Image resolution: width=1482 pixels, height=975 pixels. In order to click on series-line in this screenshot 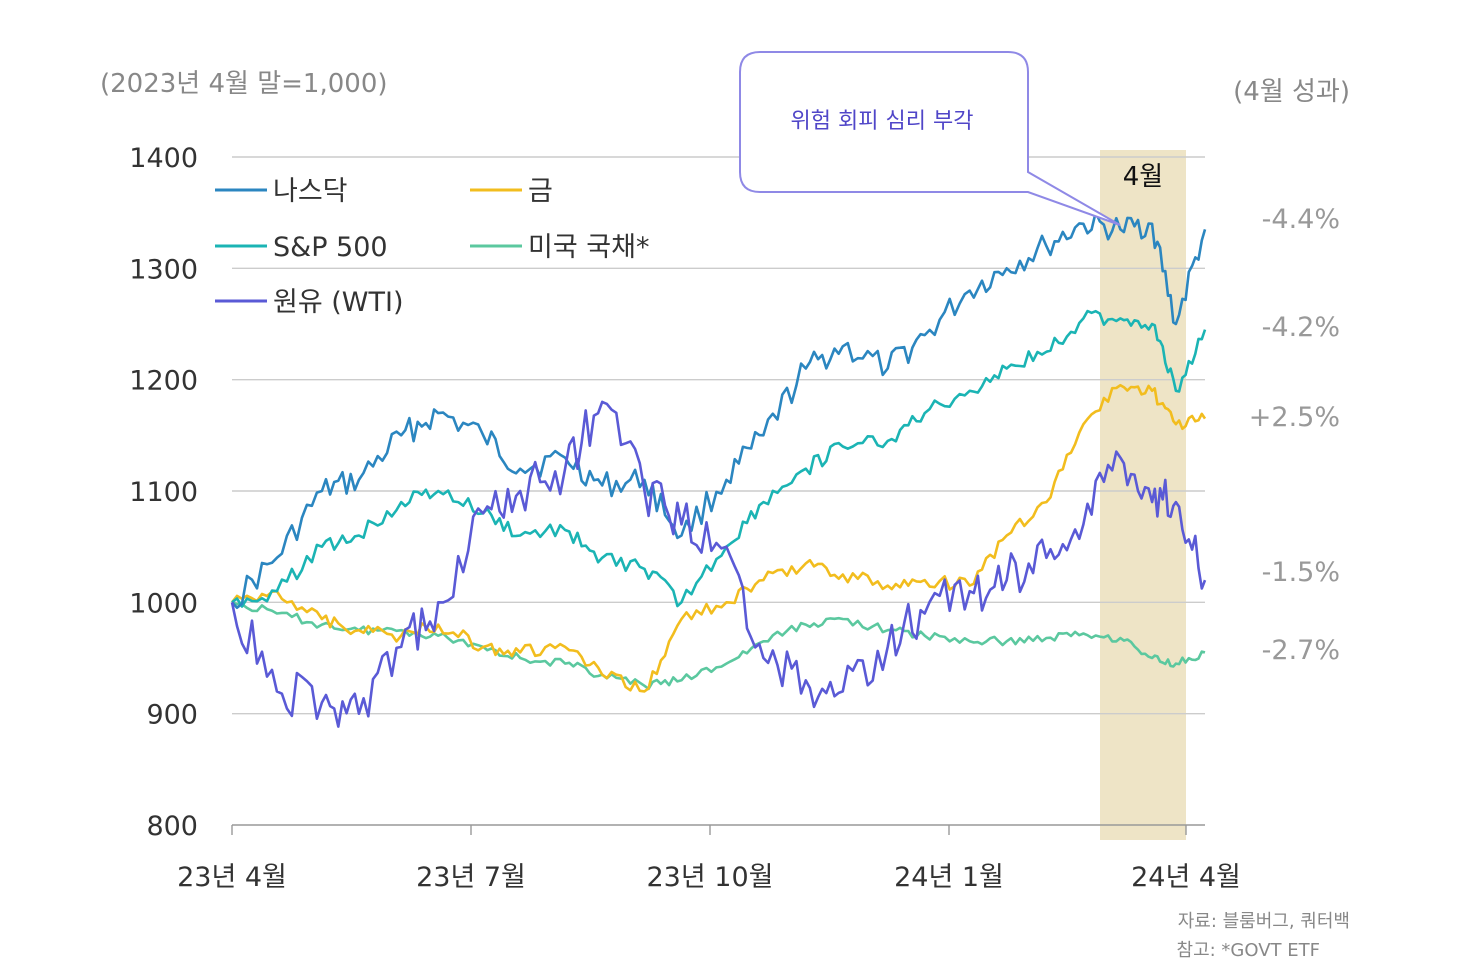, I will do `click(718, 646)`.